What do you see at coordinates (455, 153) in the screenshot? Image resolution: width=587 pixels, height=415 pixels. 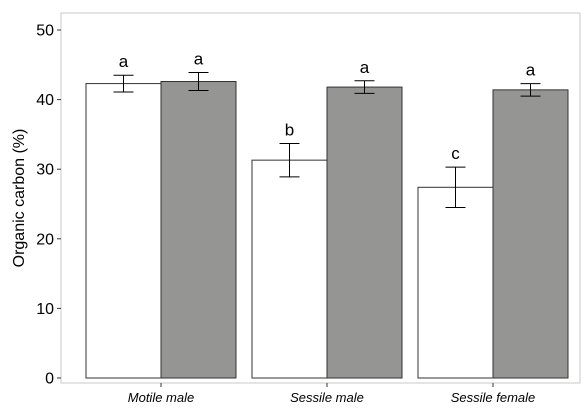 I see `significance-letter: c` at bounding box center [455, 153].